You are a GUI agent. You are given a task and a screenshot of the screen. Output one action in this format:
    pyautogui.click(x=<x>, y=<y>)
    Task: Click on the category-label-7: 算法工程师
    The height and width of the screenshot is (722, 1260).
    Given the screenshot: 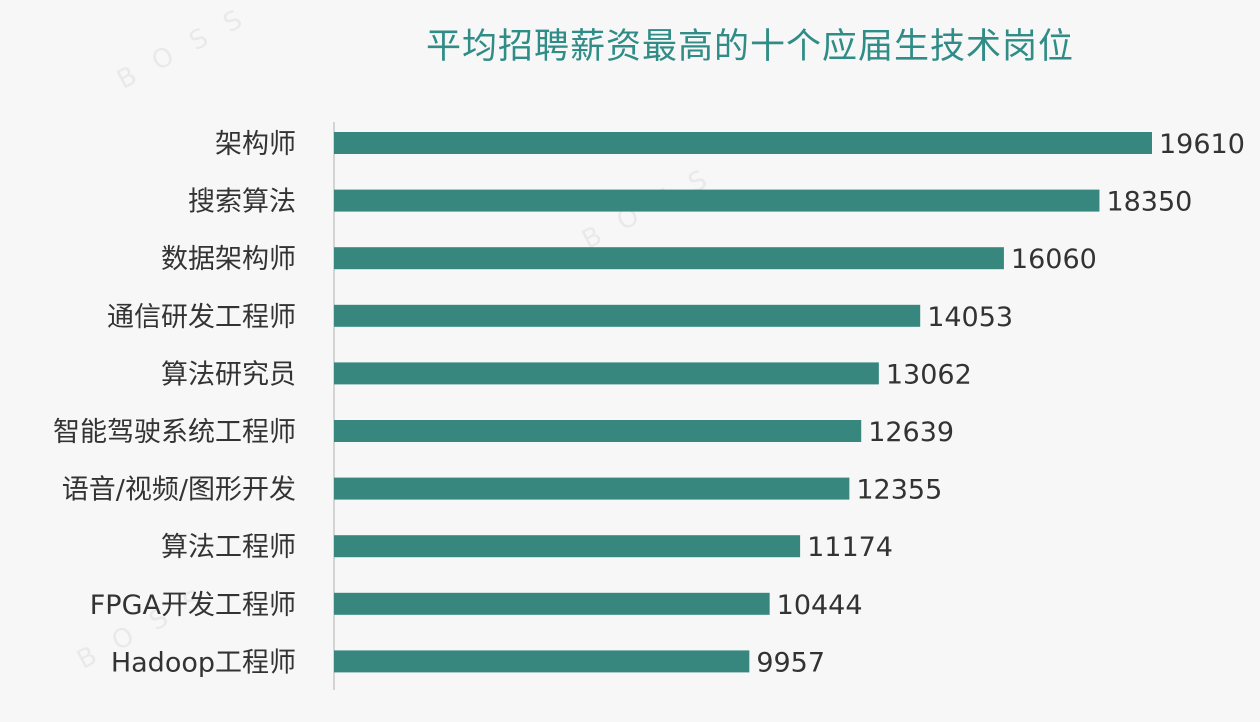 What is the action you would take?
    pyautogui.click(x=228, y=547)
    